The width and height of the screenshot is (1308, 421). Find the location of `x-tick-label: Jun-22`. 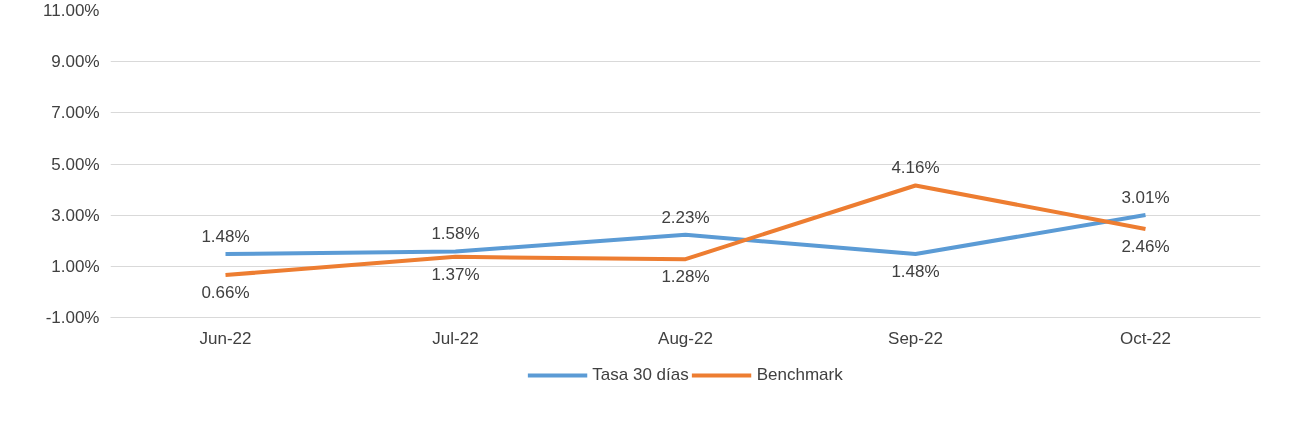

x-tick-label: Jun-22 is located at coordinates (225, 338).